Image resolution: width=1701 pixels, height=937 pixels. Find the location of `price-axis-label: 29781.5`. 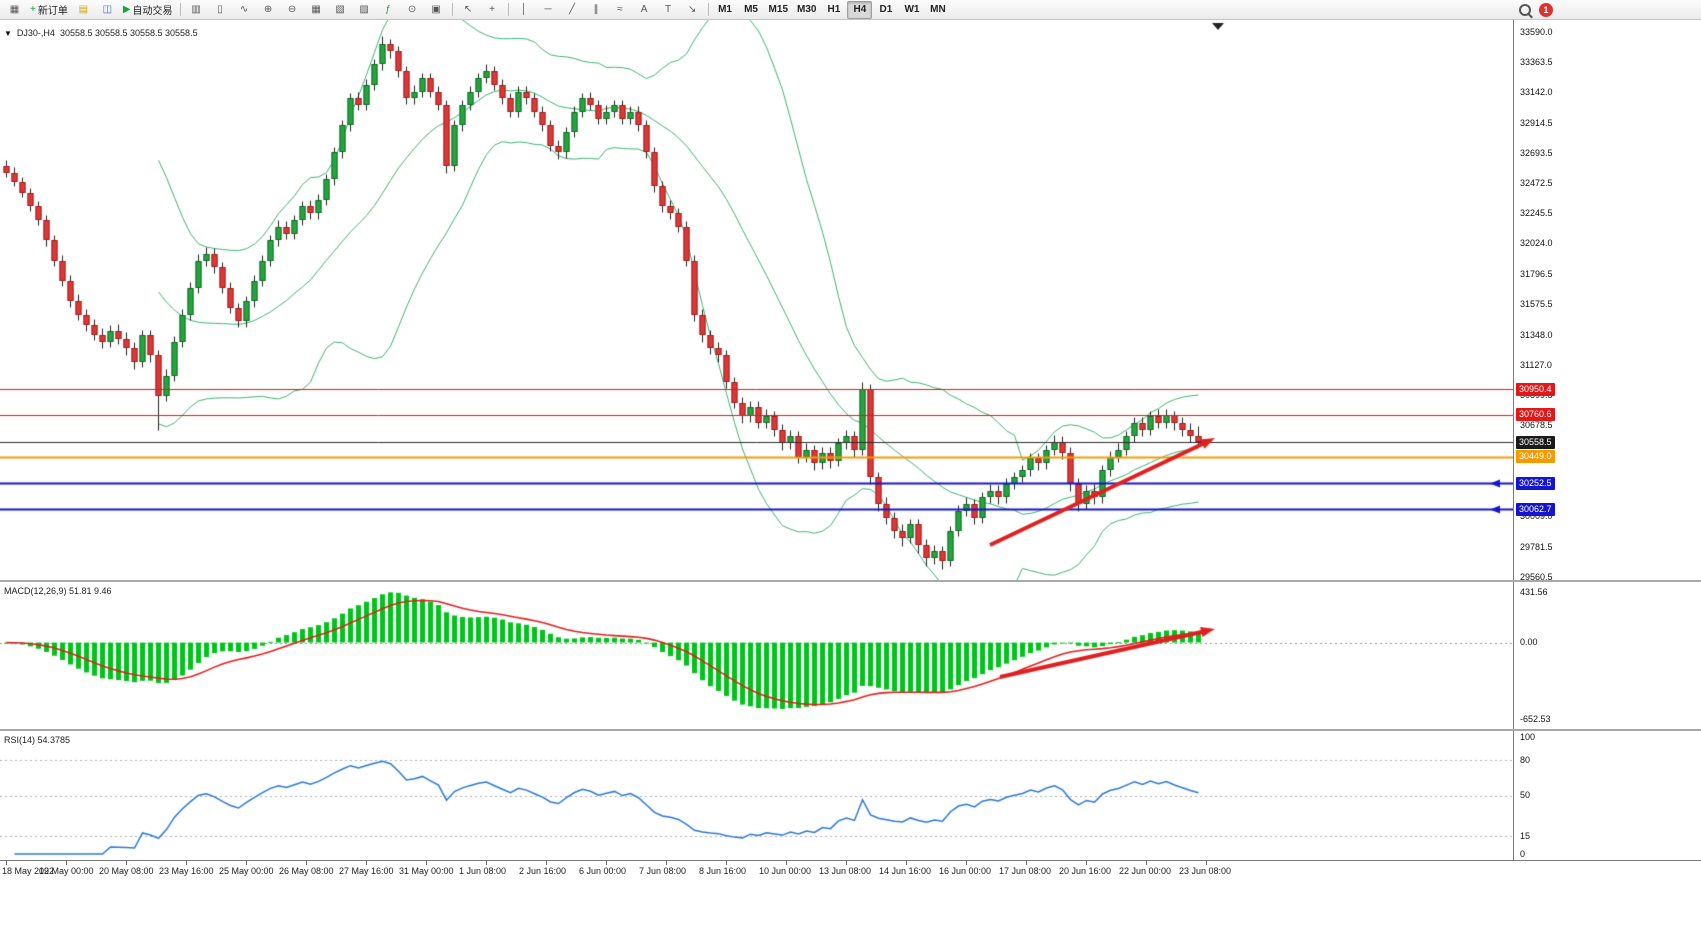

price-axis-label: 29781.5 is located at coordinates (1536, 546).